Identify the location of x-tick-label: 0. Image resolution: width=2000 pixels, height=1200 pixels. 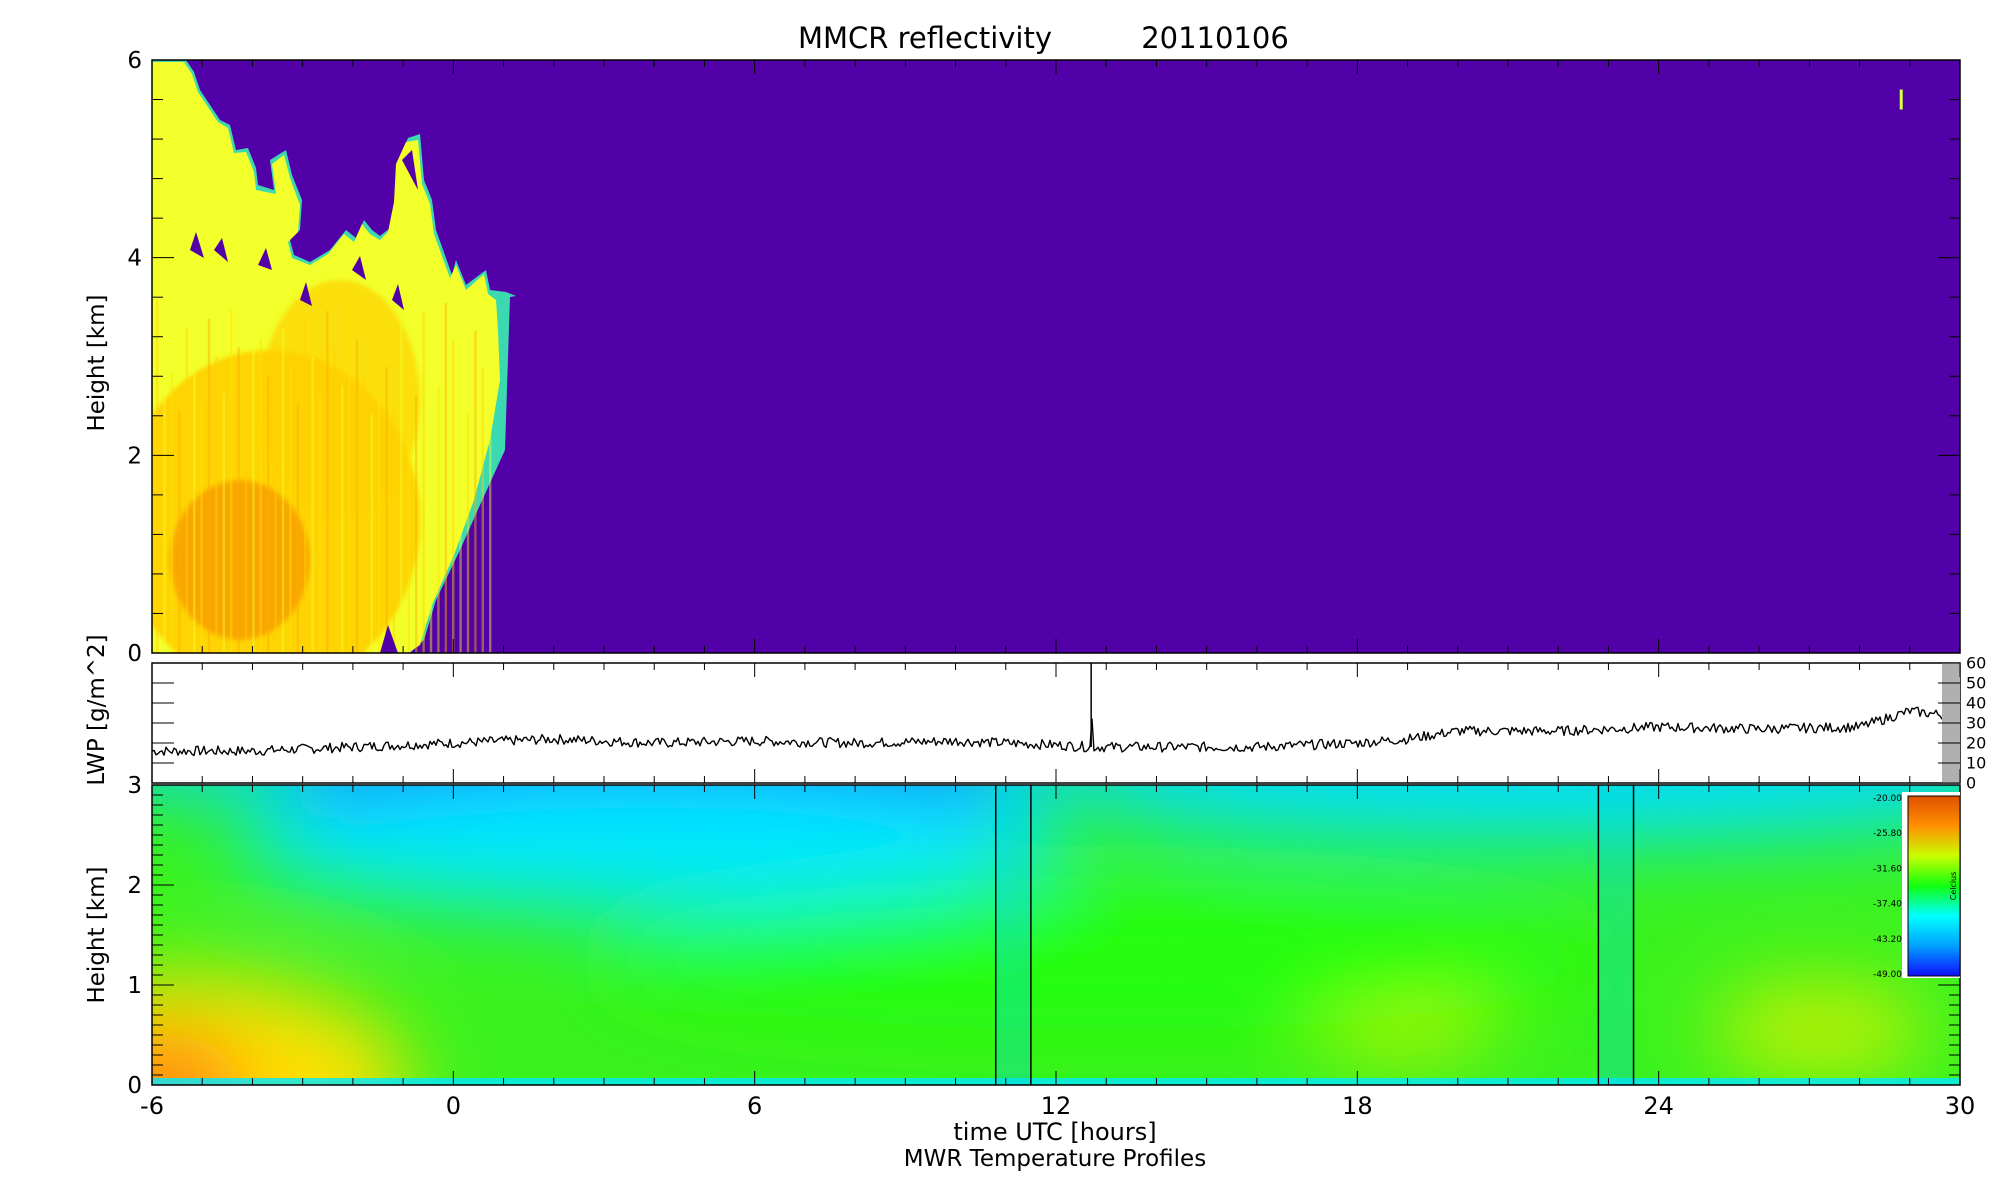
(453, 1106).